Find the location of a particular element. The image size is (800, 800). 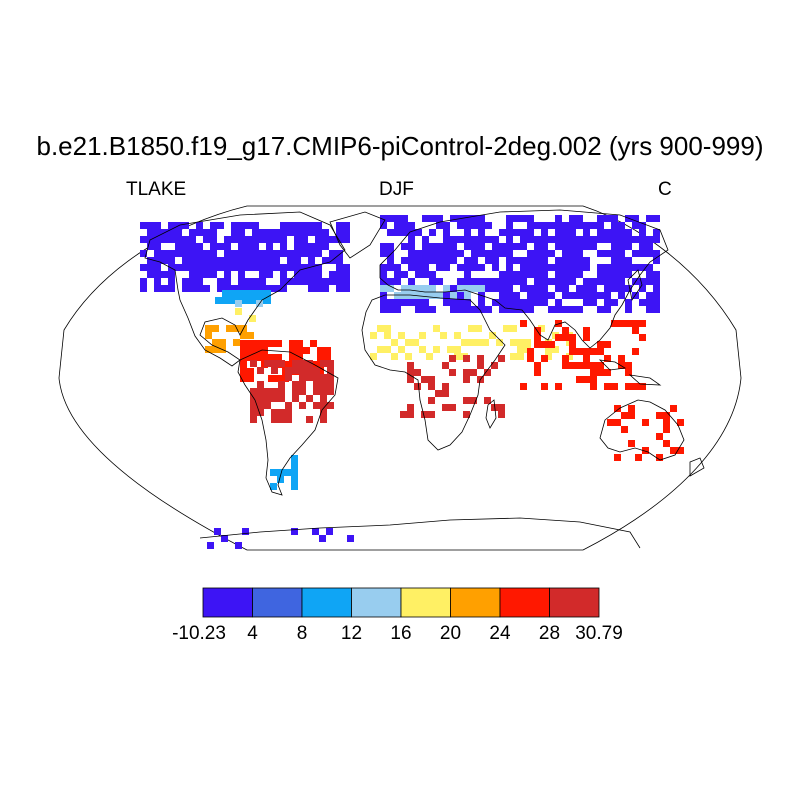

colorbar-tick-label: 8 is located at coordinates (302, 633).